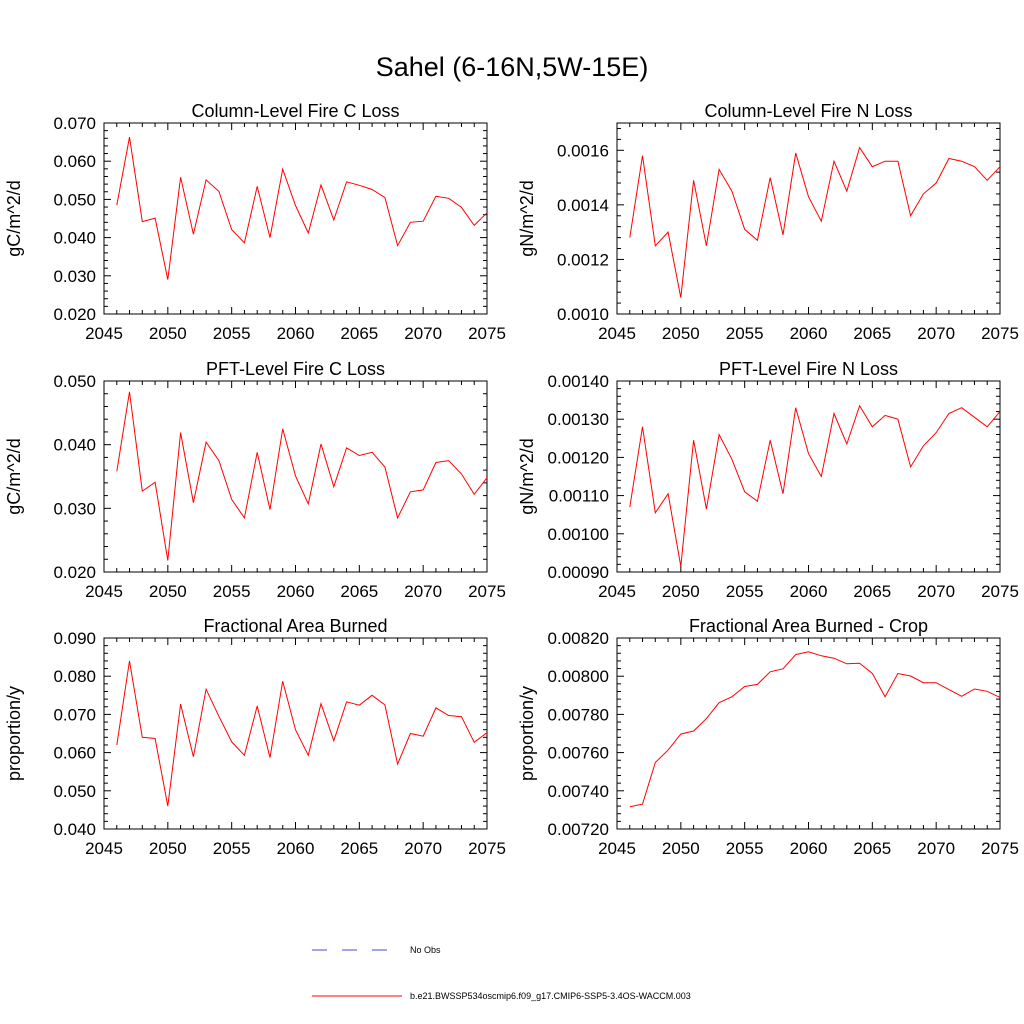  What do you see at coordinates (578, 381) in the screenshot?
I see `y-tick-label: 0.00140` at bounding box center [578, 381].